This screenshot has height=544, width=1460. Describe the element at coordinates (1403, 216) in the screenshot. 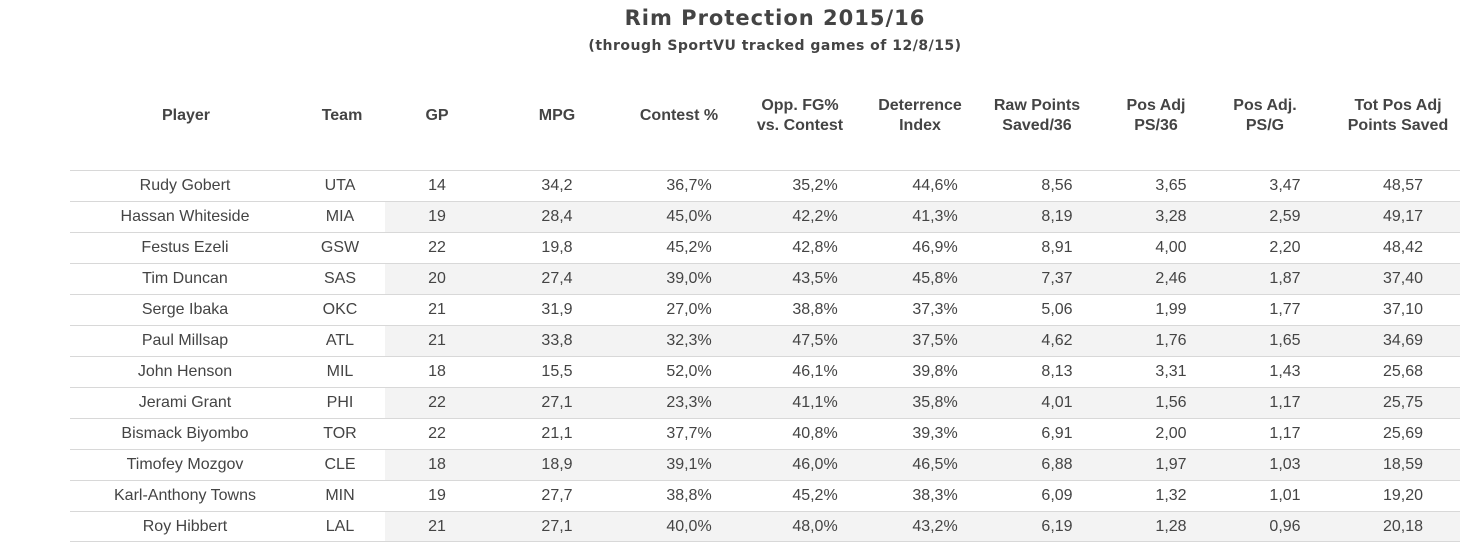

I see `cell-tot-pos-adj: 49,17` at that location.